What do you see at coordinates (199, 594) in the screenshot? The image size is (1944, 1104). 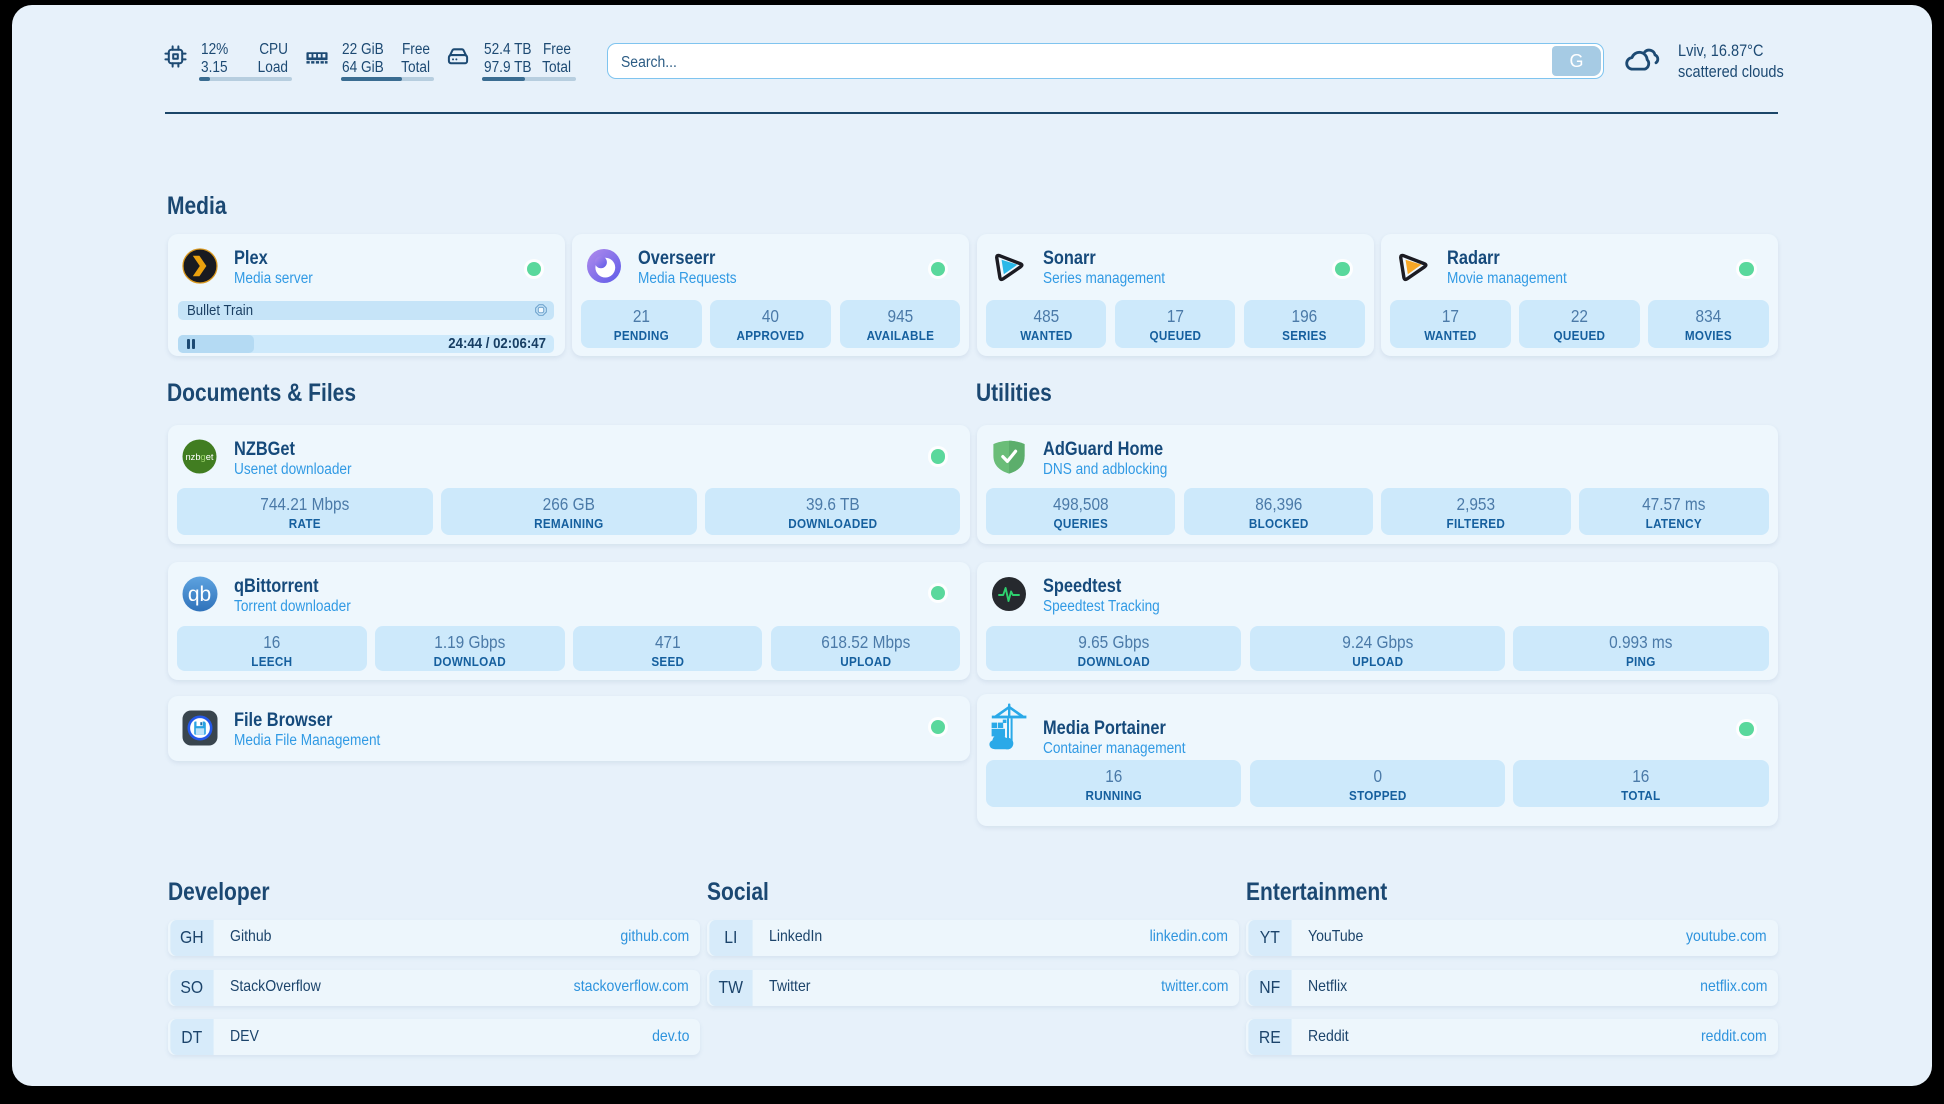 I see `svg-text: qb` at bounding box center [199, 594].